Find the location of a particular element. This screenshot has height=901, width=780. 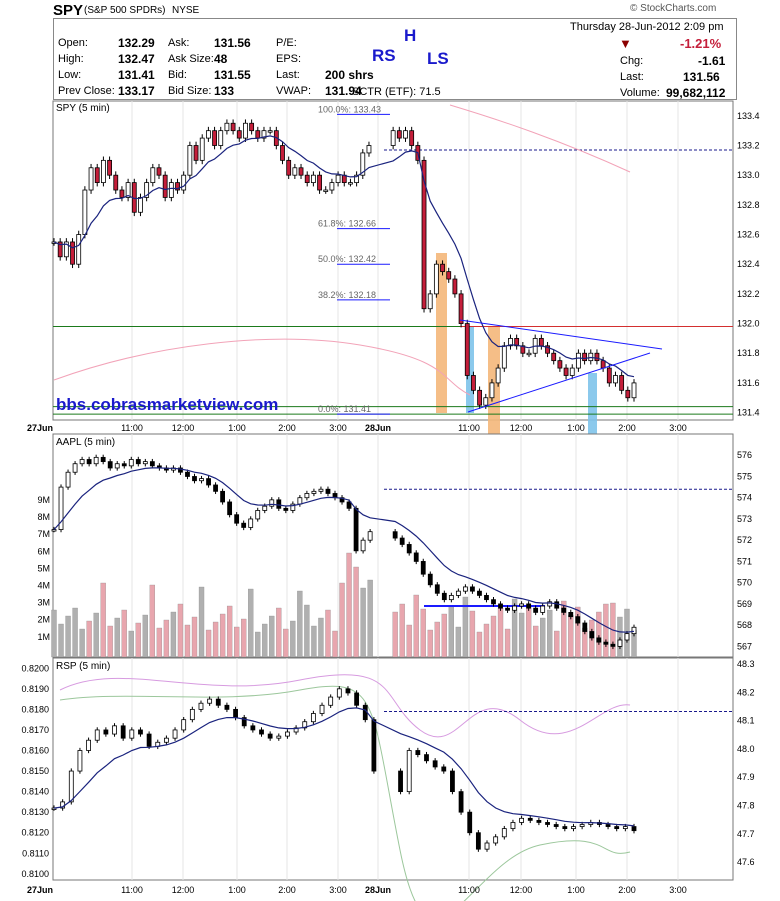

y-tick-label: 131.8 is located at coordinates (748, 353).